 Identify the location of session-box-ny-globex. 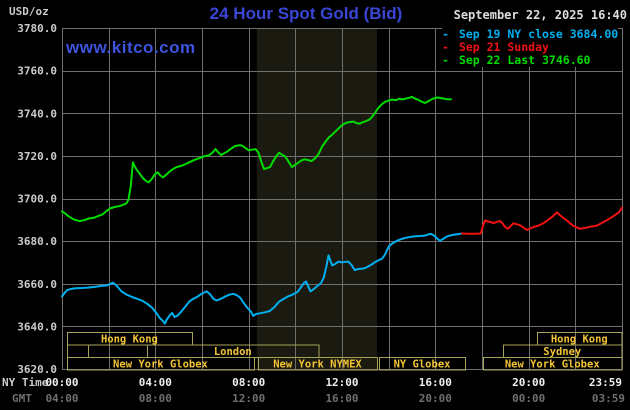
(422, 364).